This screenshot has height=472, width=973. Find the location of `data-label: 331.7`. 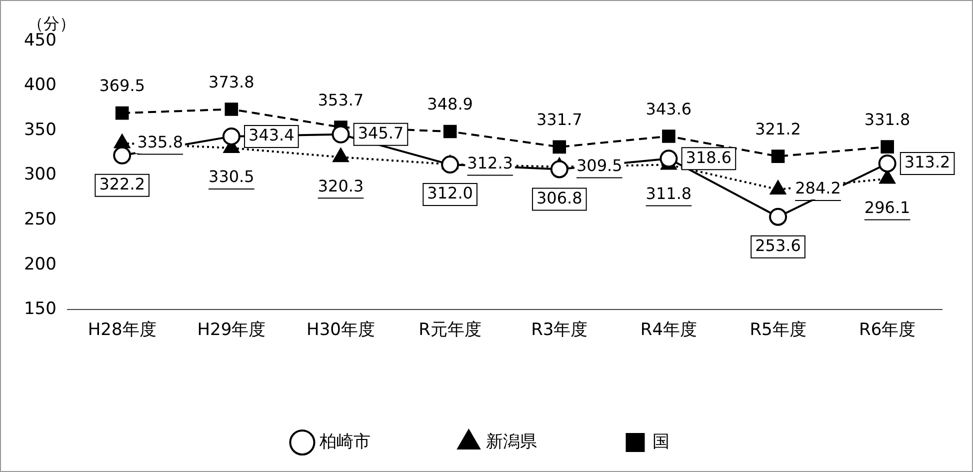

data-label: 331.7 is located at coordinates (559, 120).